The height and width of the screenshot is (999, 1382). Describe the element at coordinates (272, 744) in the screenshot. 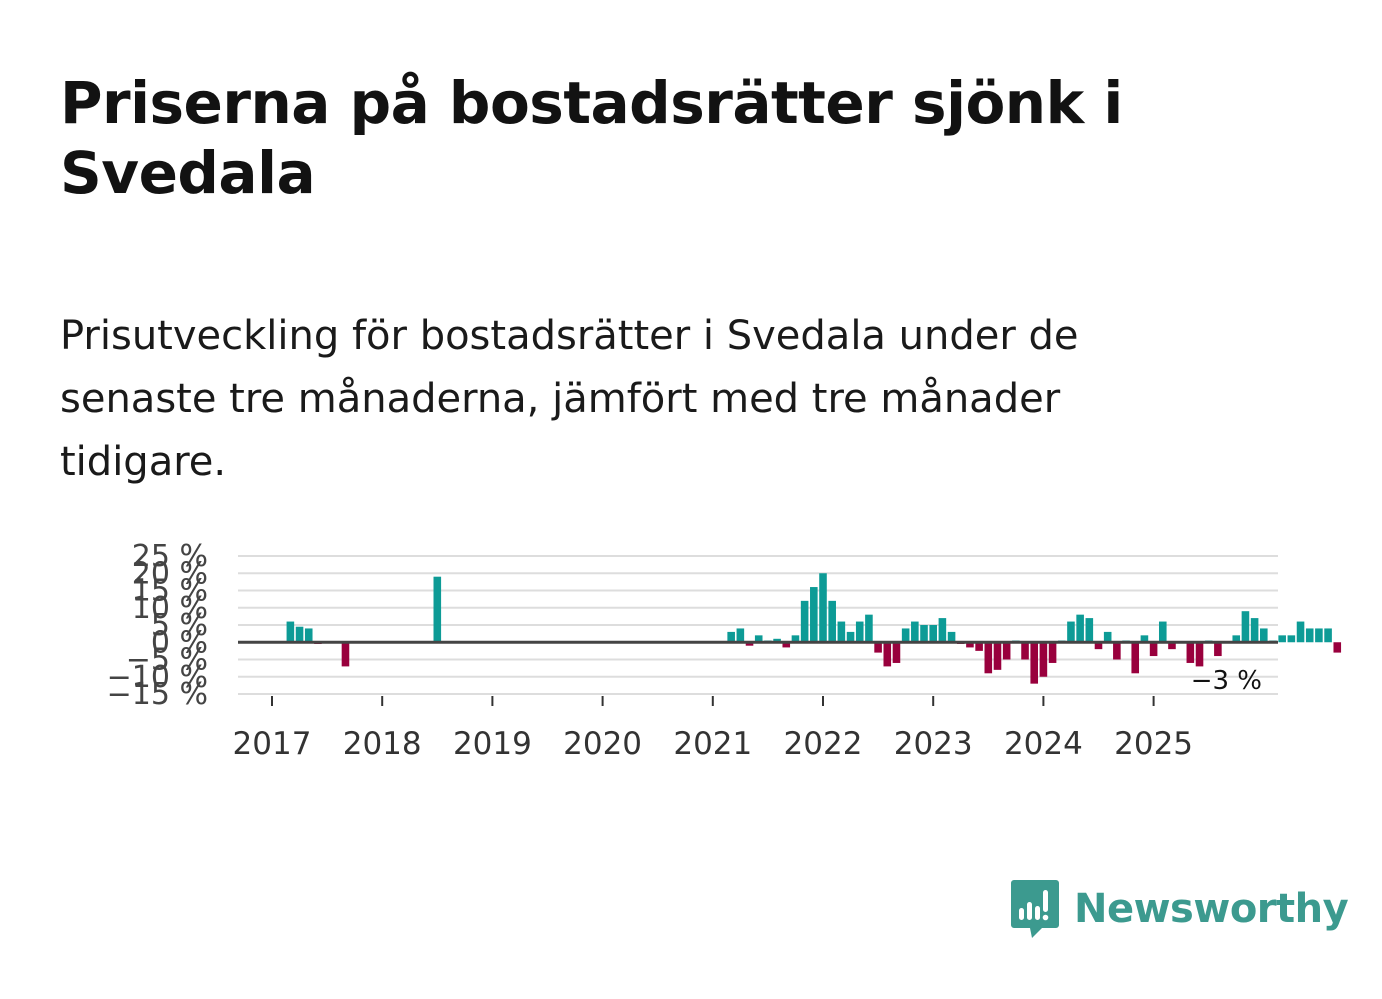

I see `x-tick-label: 2017` at that location.